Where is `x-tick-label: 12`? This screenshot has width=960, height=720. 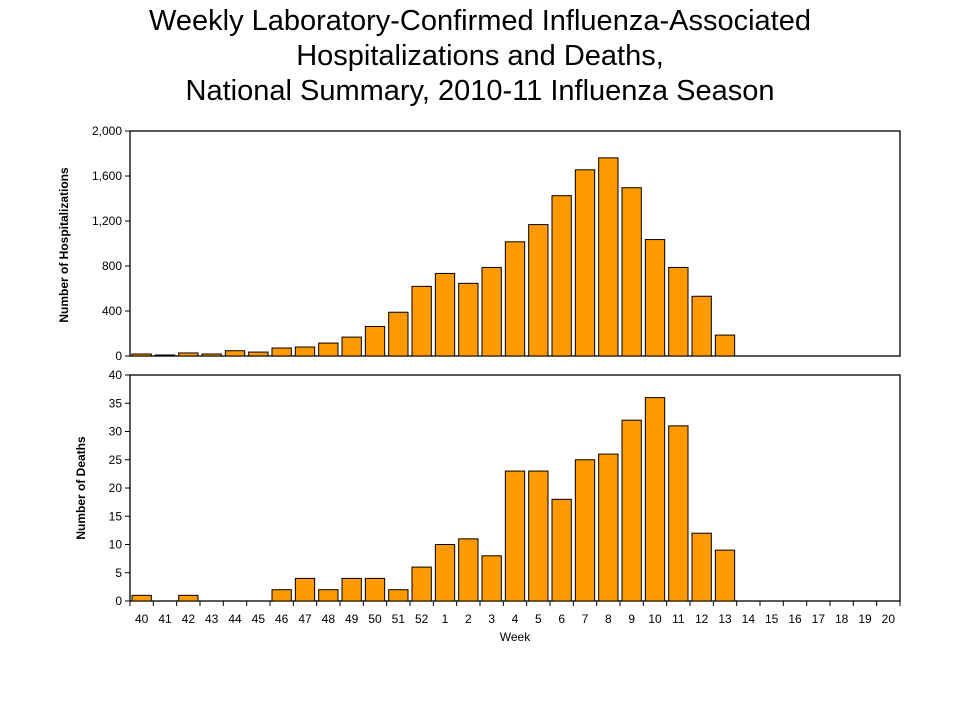
x-tick-label: 12 is located at coordinates (702, 619).